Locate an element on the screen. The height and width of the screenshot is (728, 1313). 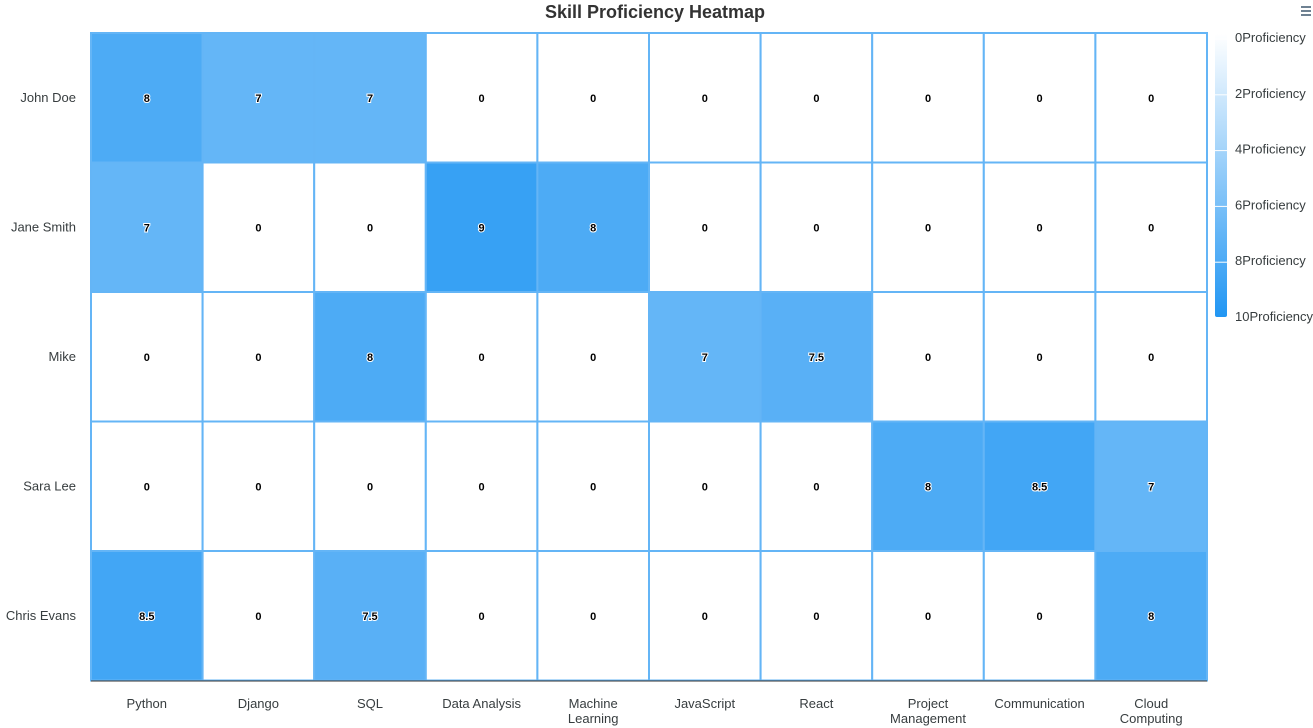
x-tick-label: Data Analysis is located at coordinates (481, 703).